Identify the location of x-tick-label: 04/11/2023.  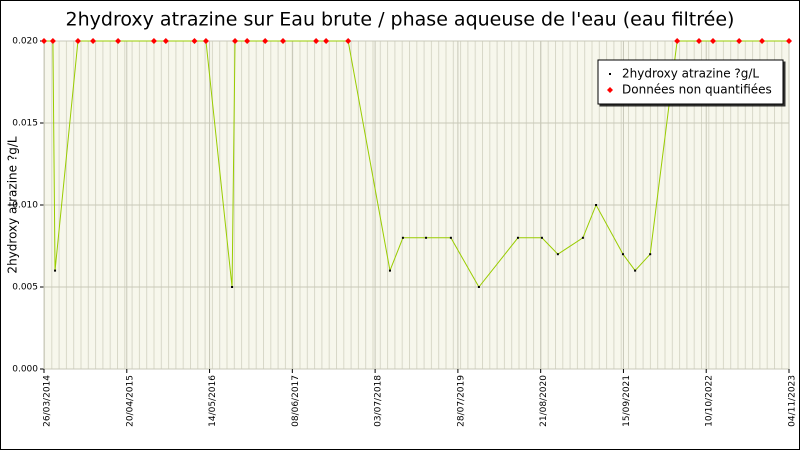
(793, 401).